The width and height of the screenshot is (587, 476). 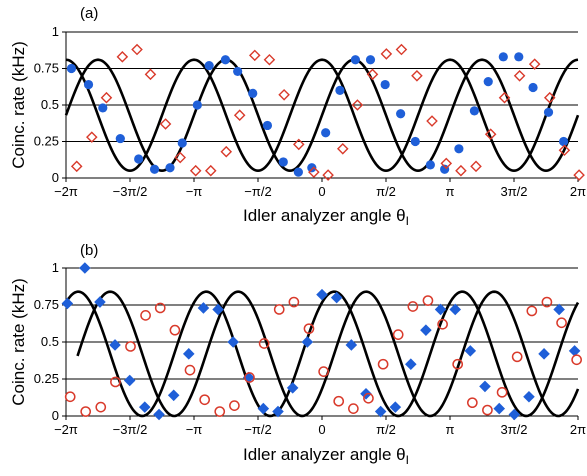 What do you see at coordinates (321, 191) in the screenshot?
I see `x-tick-label: 0` at bounding box center [321, 191].